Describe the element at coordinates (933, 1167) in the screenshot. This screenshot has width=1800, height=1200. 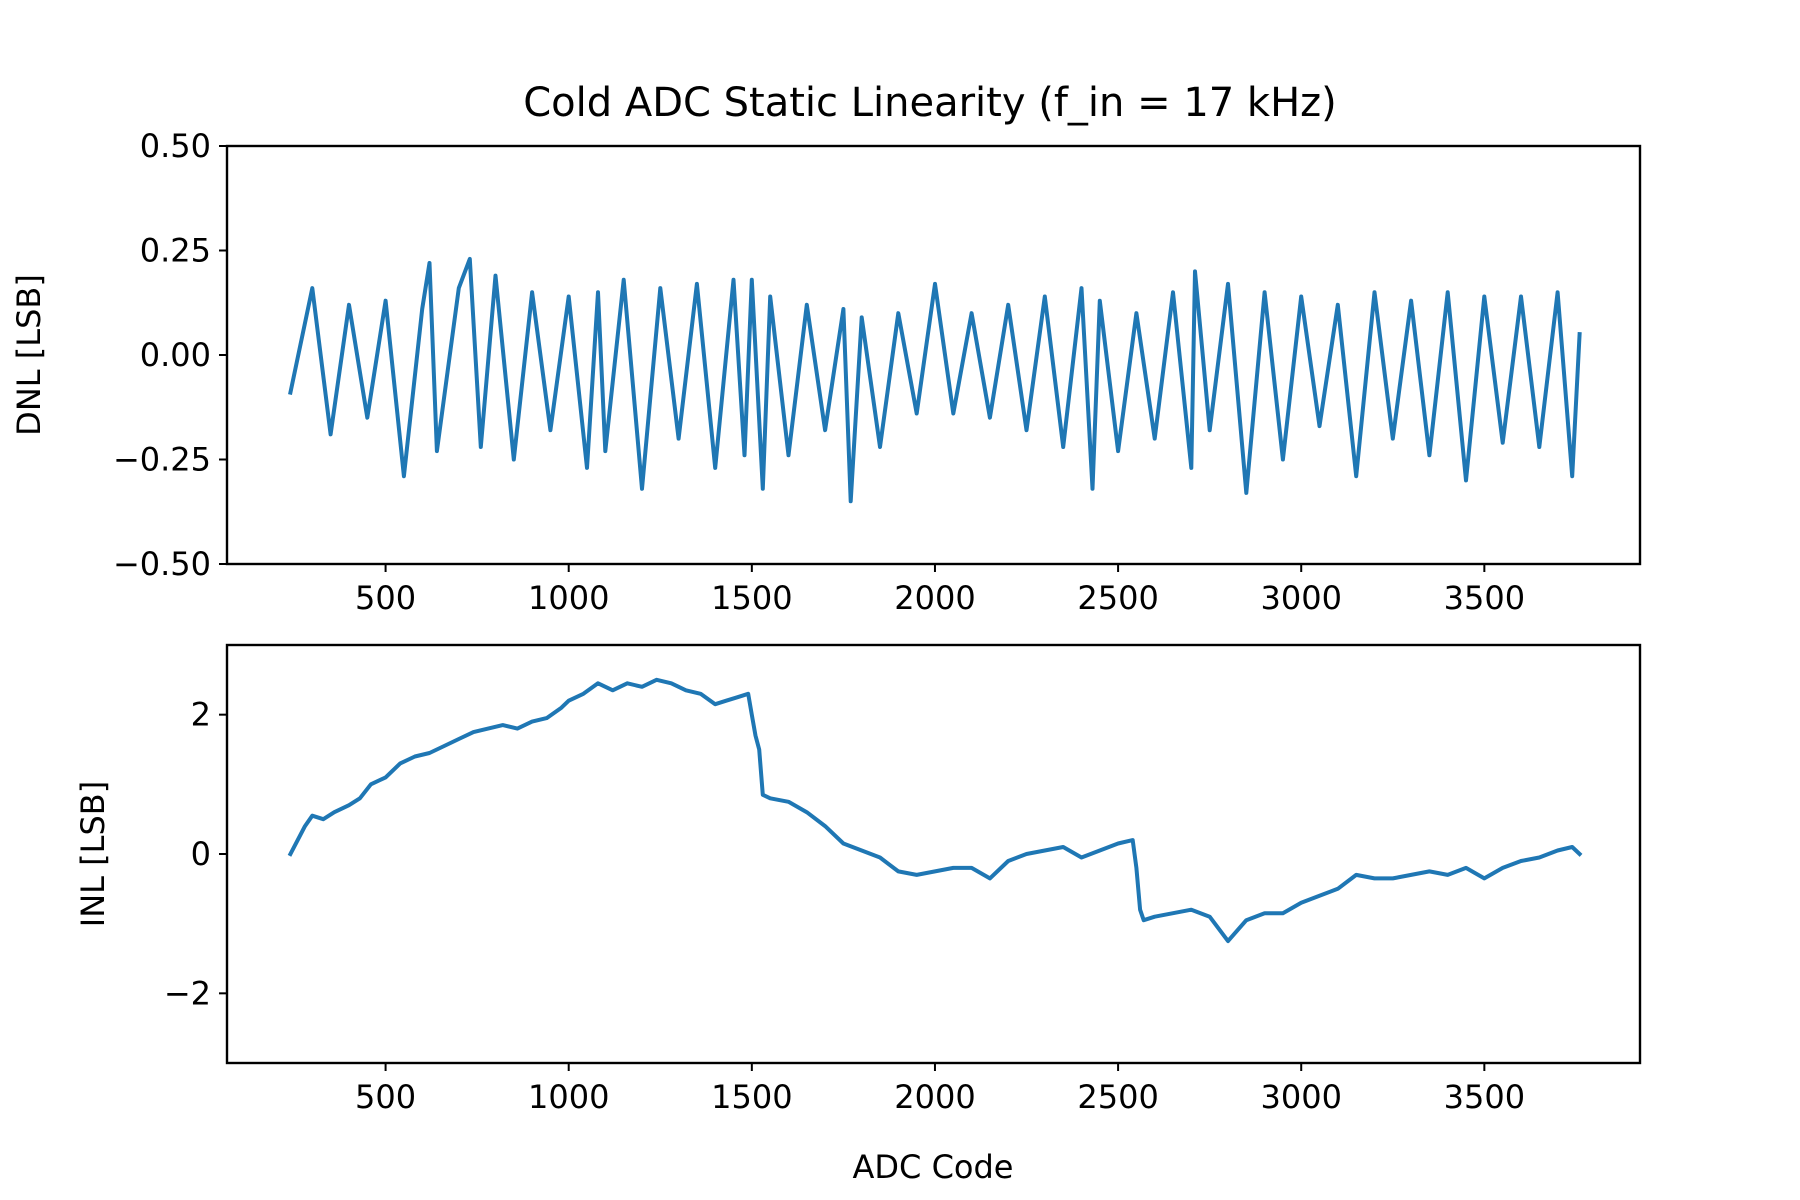
I see `inl-x-axis-label: ADC Code` at that location.